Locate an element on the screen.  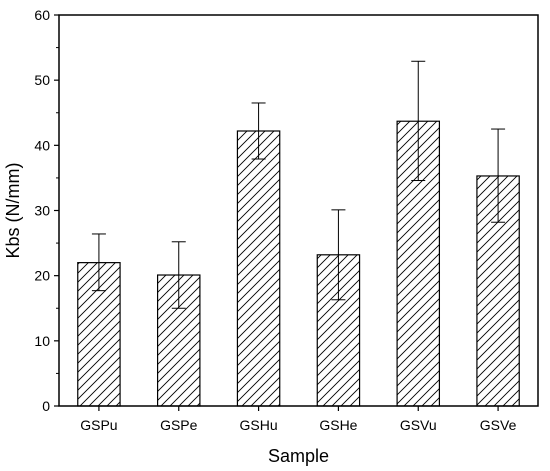
x-tick-label: GSVu is located at coordinates (418, 425).